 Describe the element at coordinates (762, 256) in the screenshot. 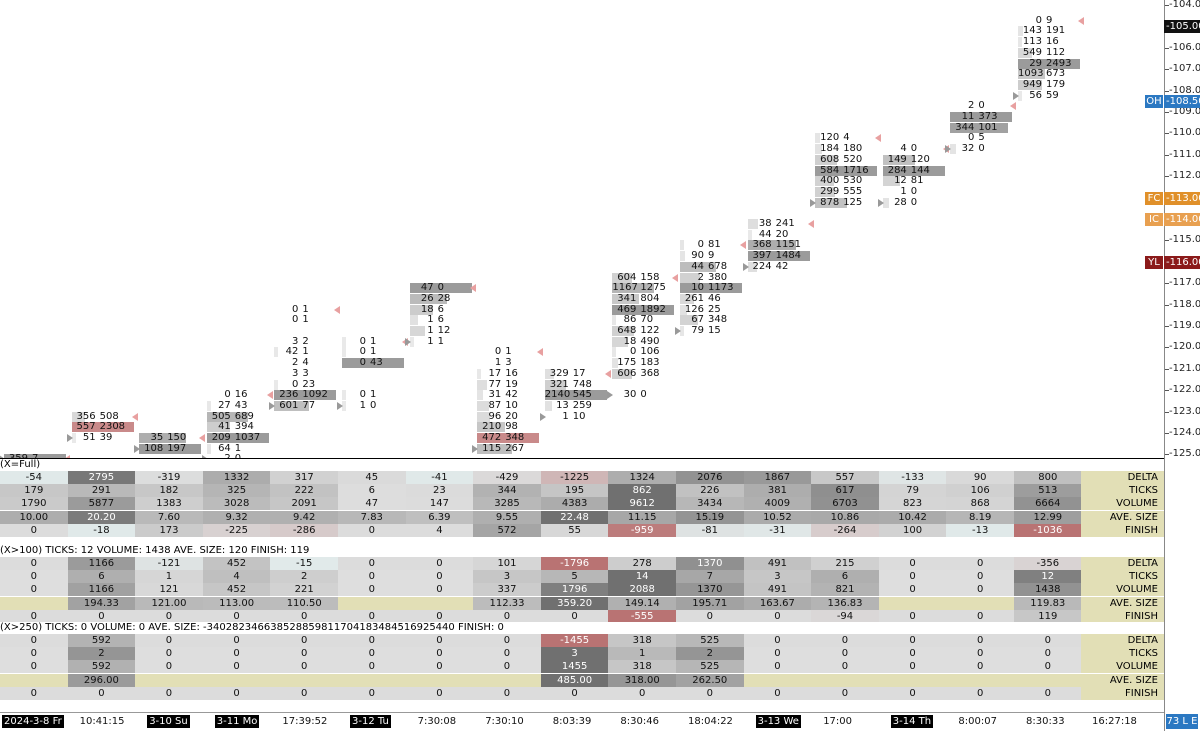

I see `footprint-bid-volume: 397` at that location.